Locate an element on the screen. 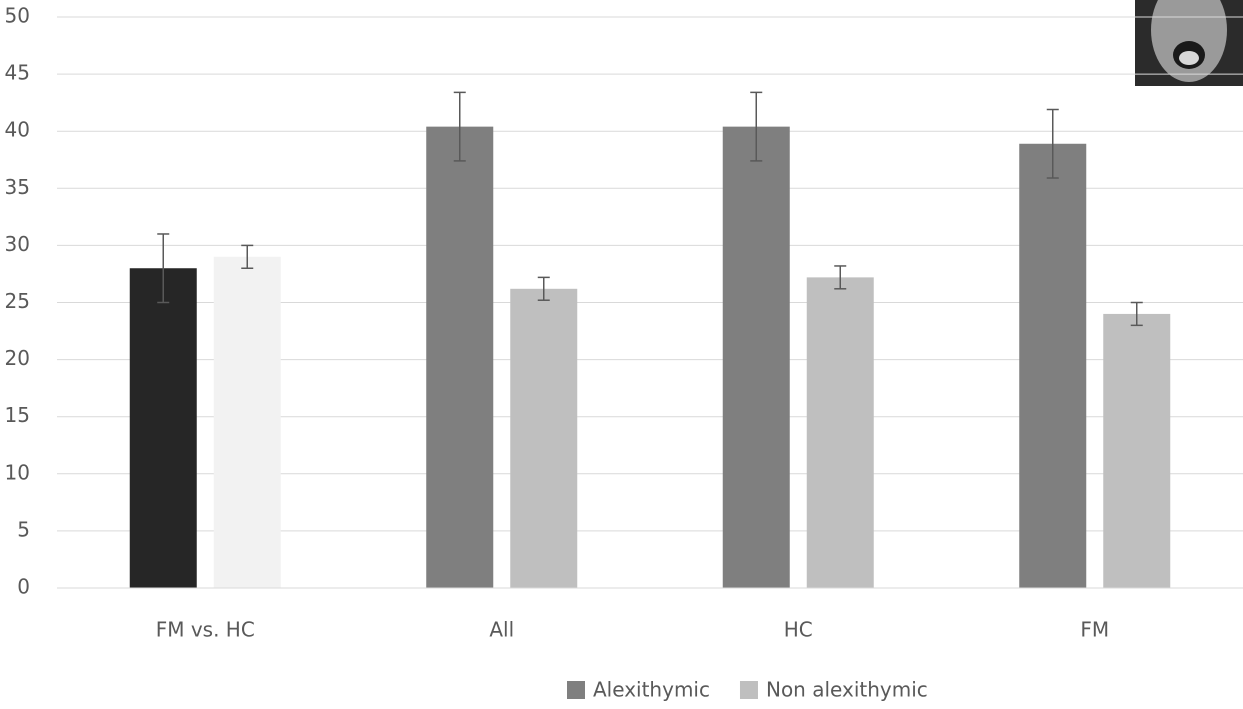 The height and width of the screenshot is (709, 1243). y-tick-label: 35 is located at coordinates (17, 187).